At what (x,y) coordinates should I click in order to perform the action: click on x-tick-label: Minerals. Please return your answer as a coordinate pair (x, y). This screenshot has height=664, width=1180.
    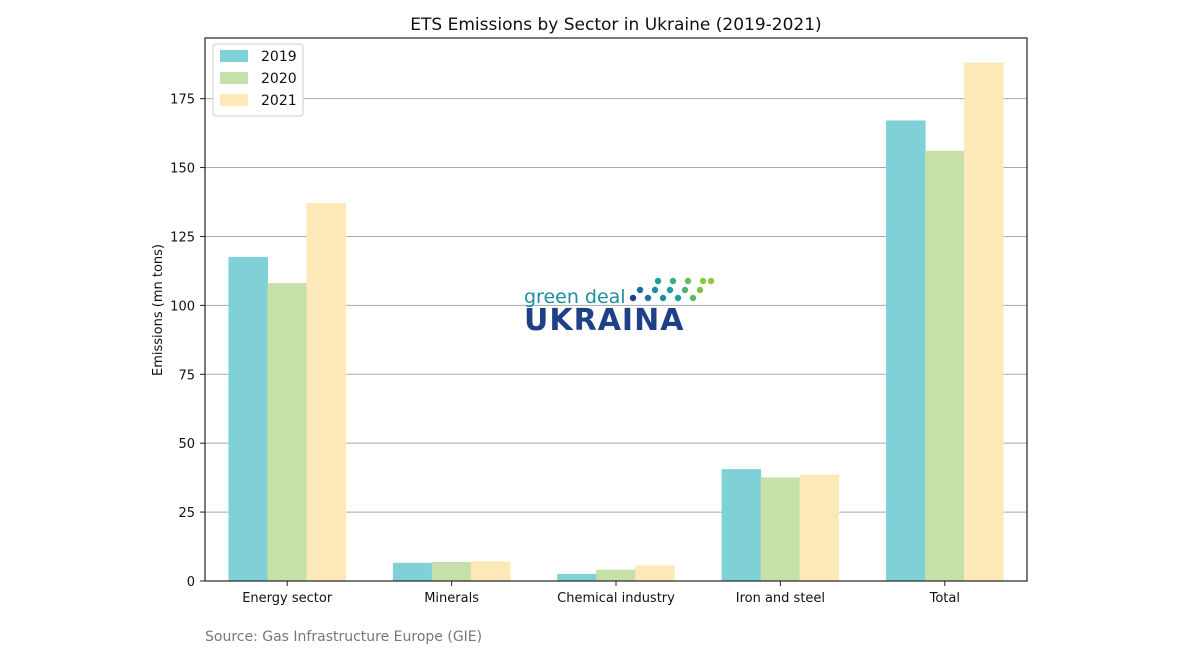
    Looking at the image, I should click on (451, 598).